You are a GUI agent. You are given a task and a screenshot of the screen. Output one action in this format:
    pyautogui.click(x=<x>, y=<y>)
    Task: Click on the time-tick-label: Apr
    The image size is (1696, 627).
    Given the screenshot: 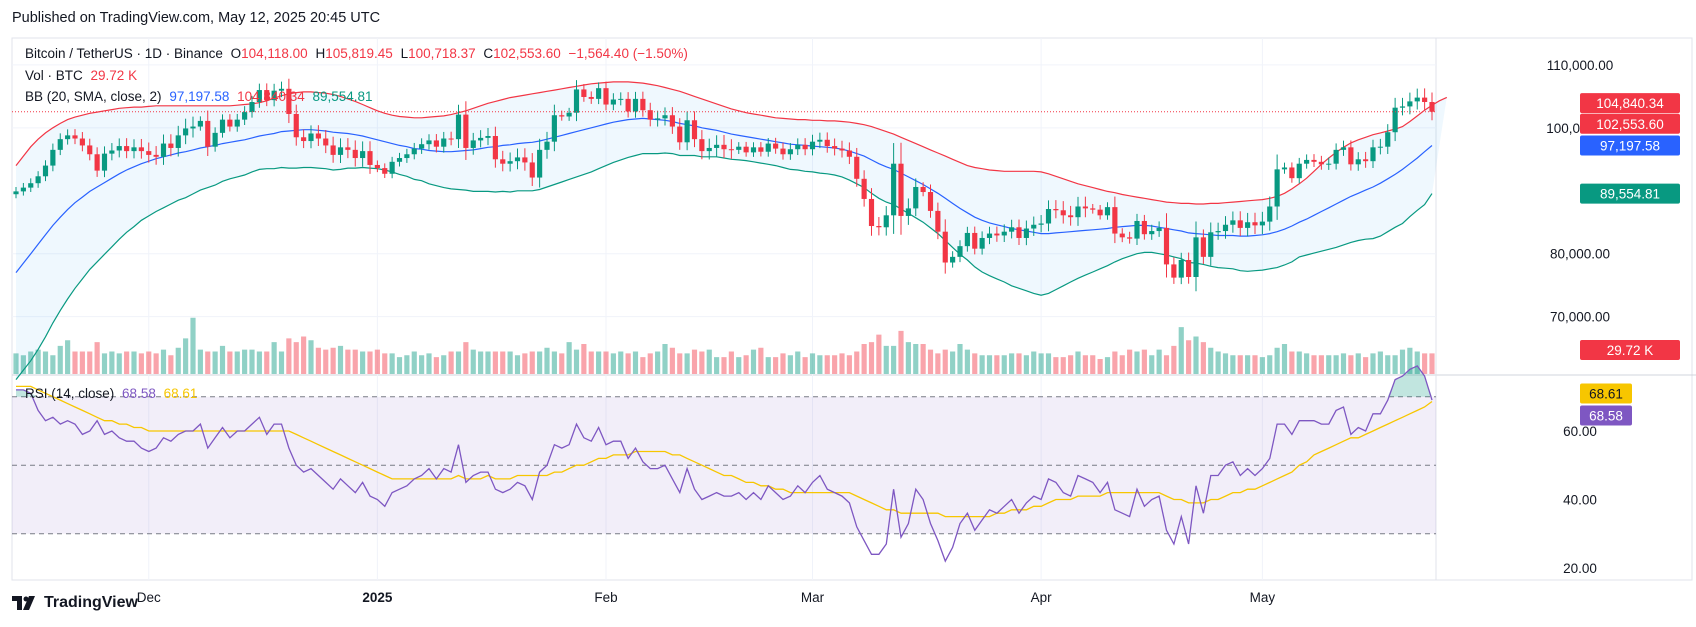 What is the action you would take?
    pyautogui.click(x=1042, y=597)
    